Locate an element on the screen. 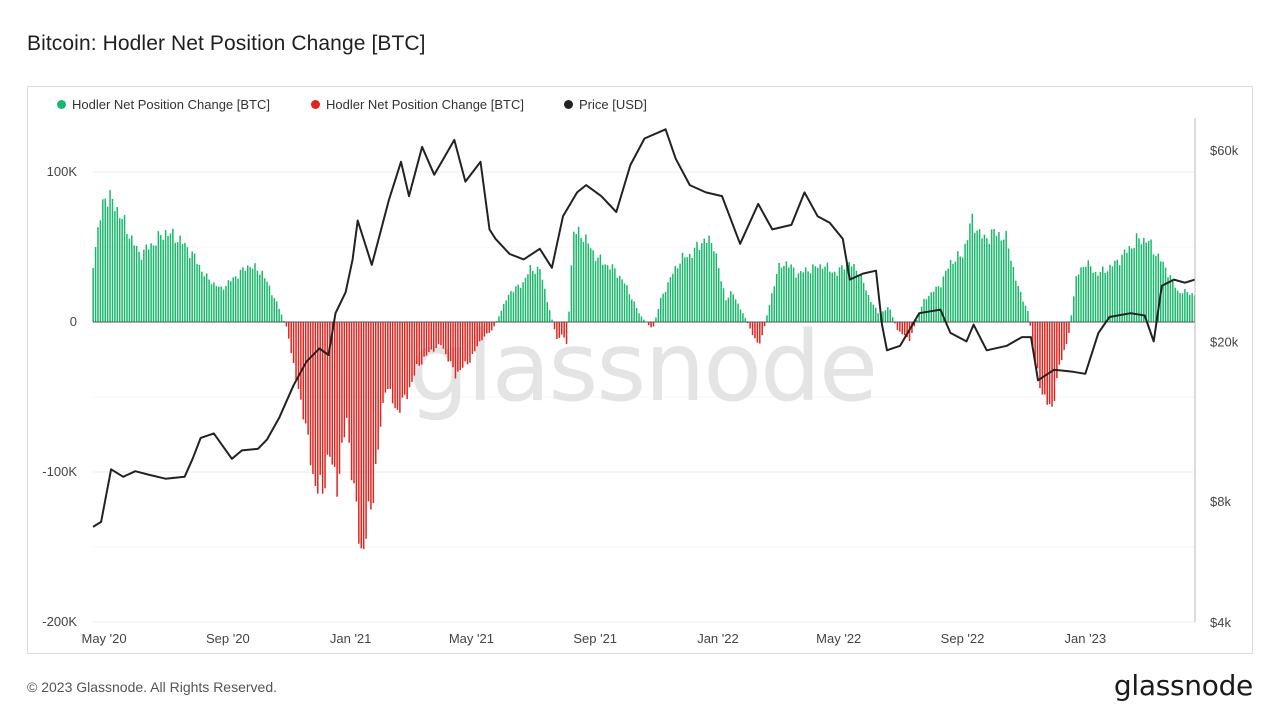  legend-item-negative: Hodler Net Position Change [BTC] is located at coordinates (417, 104).